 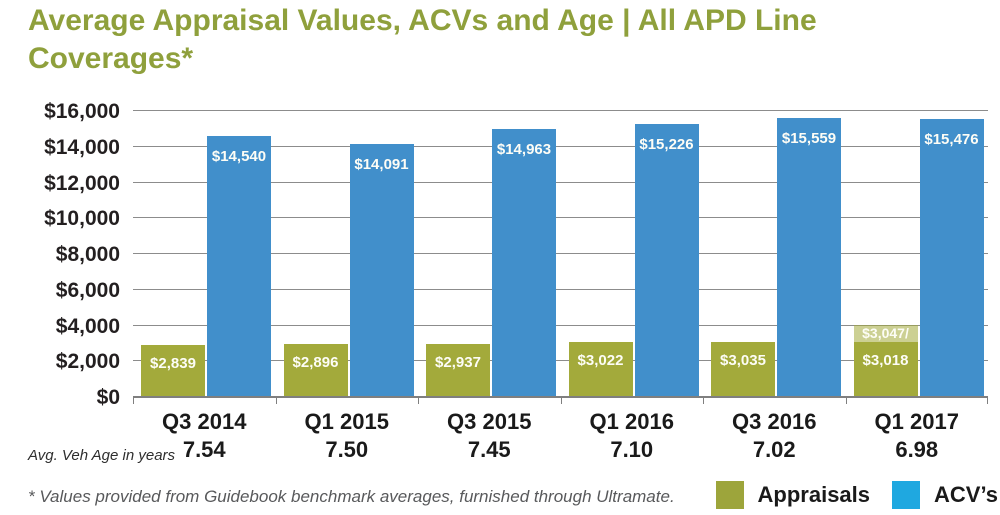 What do you see at coordinates (204, 449) in the screenshot?
I see `x-label-age: 7.54` at bounding box center [204, 449].